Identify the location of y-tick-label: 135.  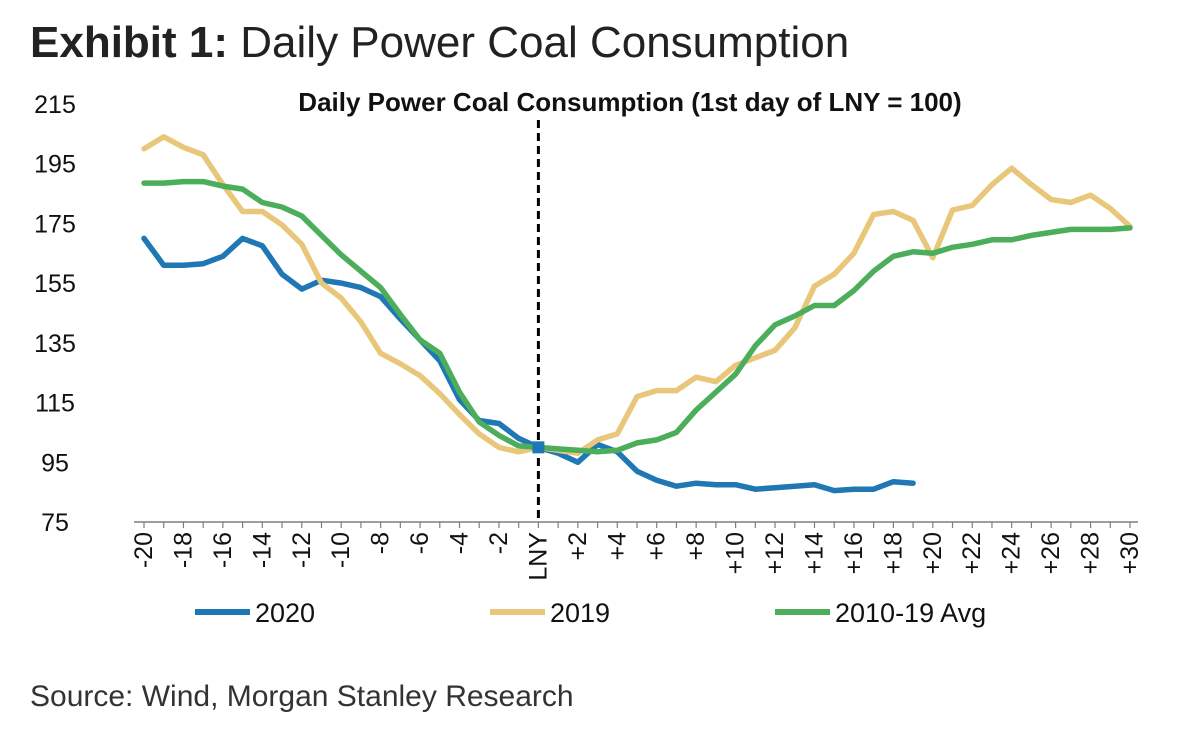
(55, 344).